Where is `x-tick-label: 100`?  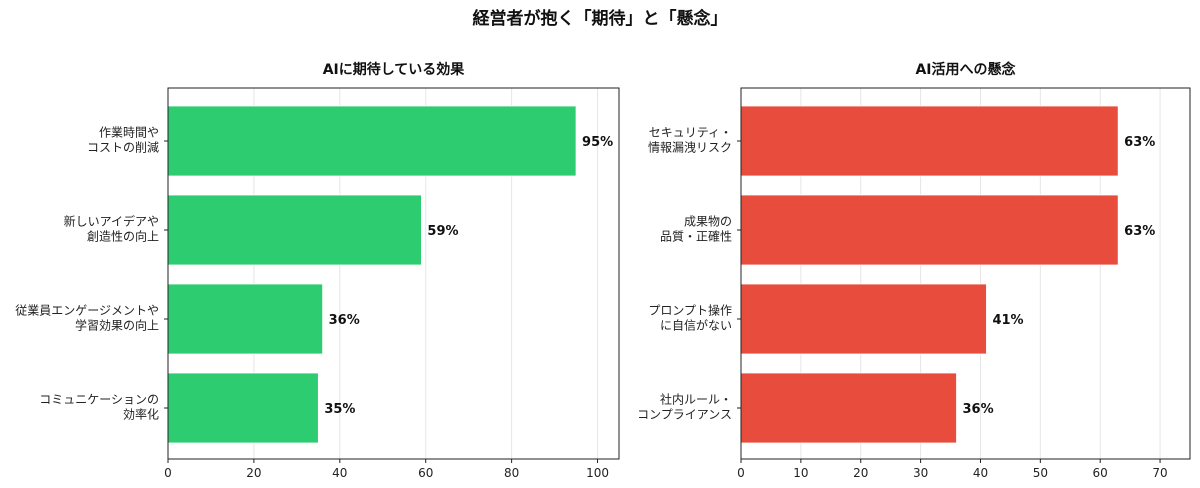 x-tick-label: 100 is located at coordinates (597, 473).